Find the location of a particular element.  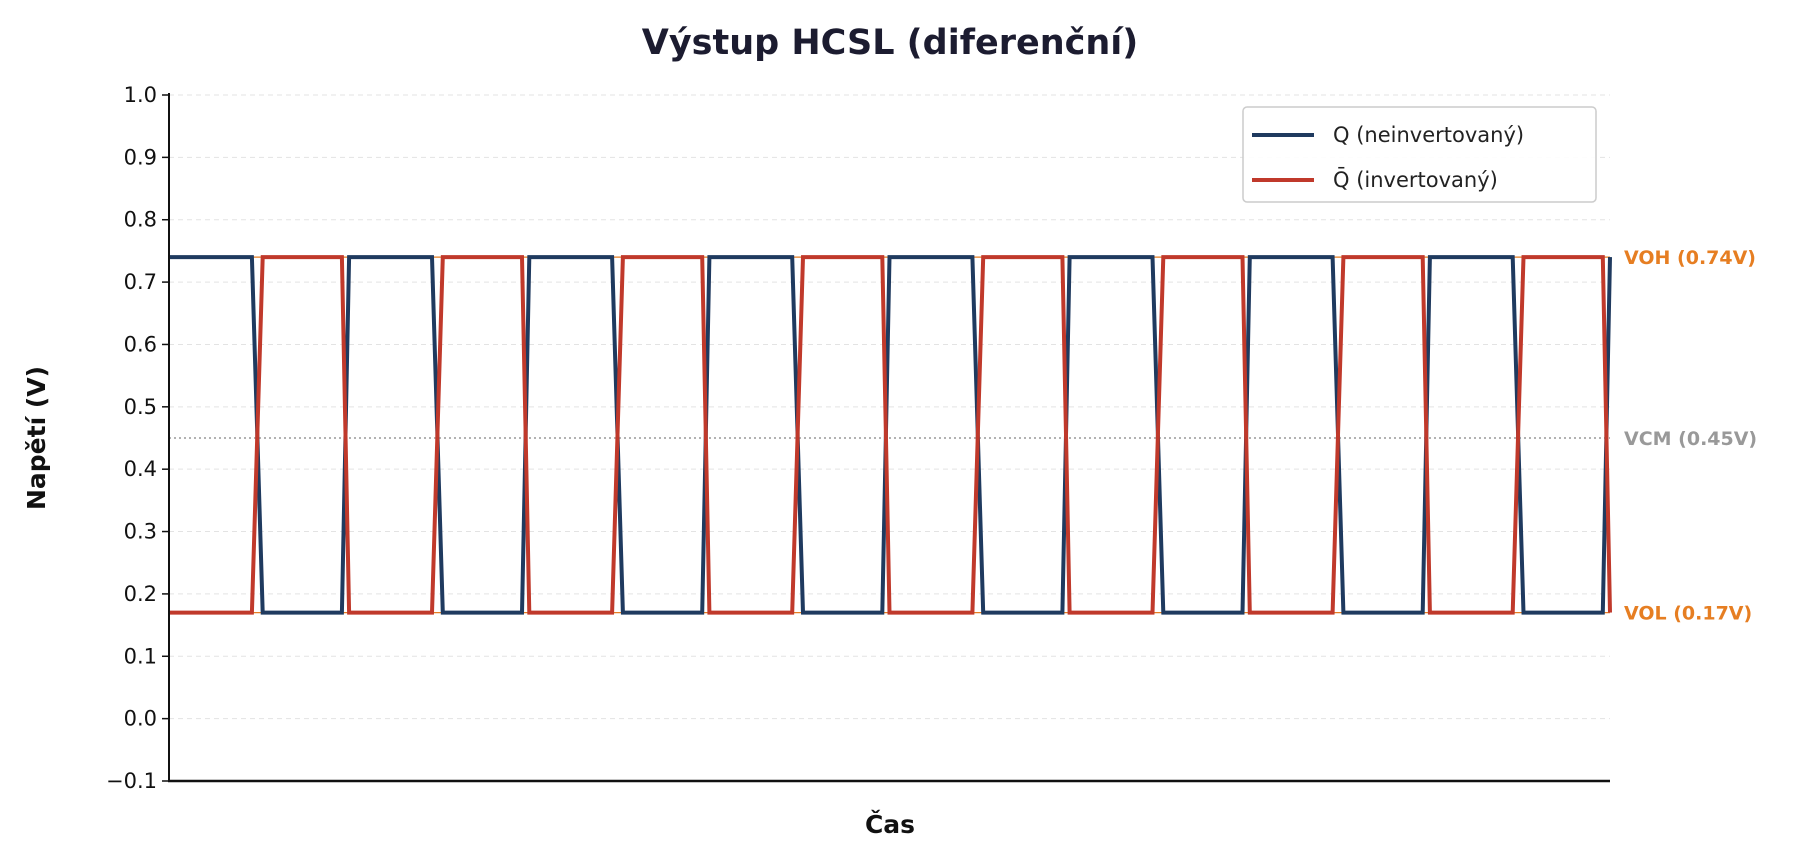

chart-title: Výstup HCSL (diferenční) is located at coordinates (890, 43).